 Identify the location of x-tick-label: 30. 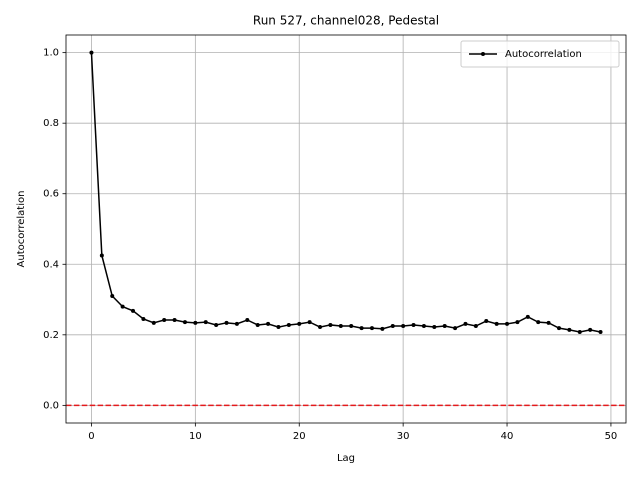
(403, 436).